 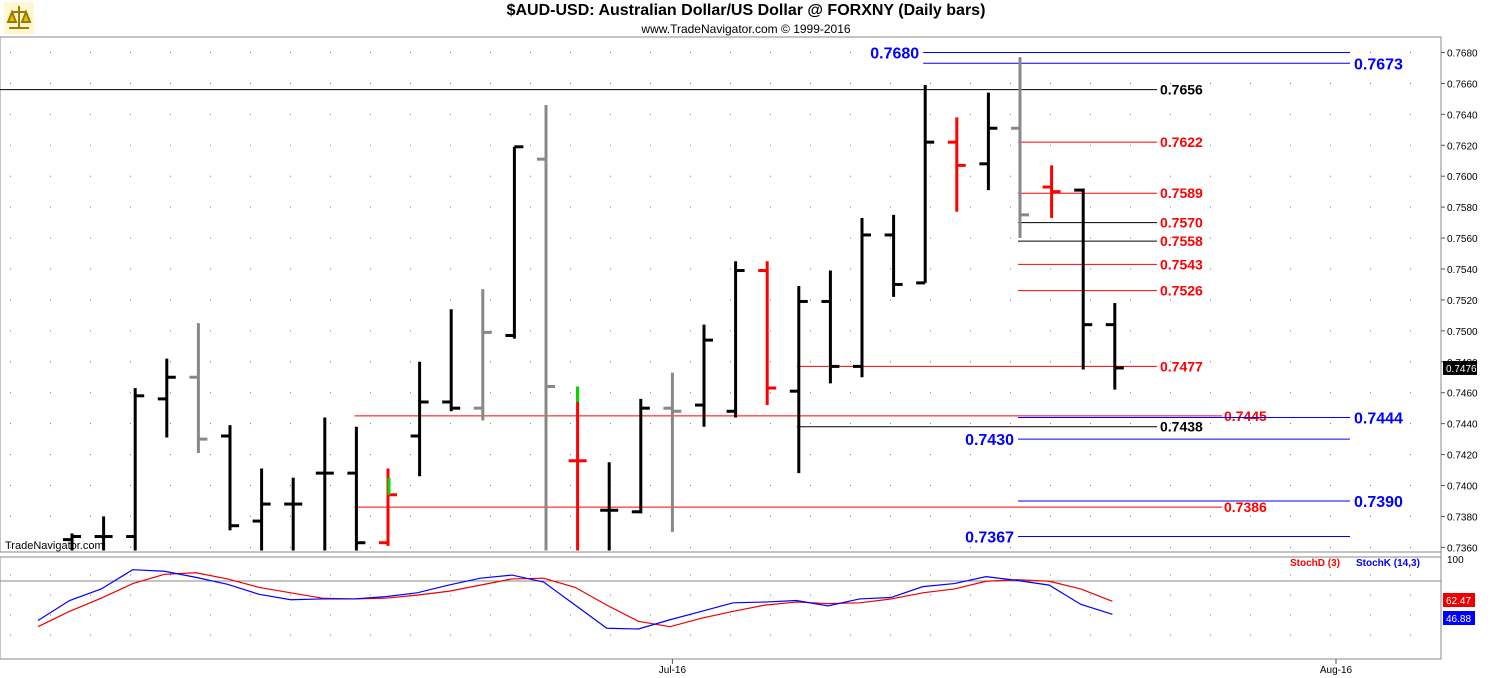 What do you see at coordinates (894, 53) in the screenshot?
I see `level-label: 0.7680` at bounding box center [894, 53].